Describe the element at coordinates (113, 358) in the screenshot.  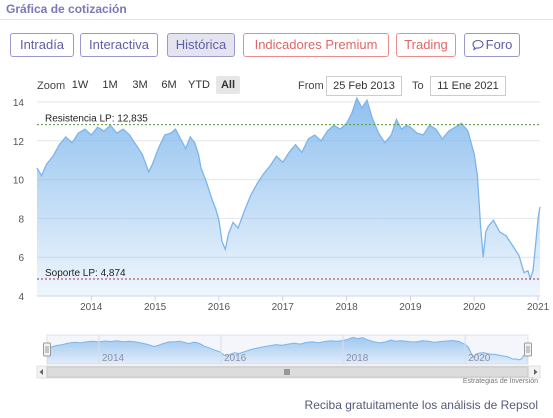
I see `navigator-tick-label: 2014` at that location.